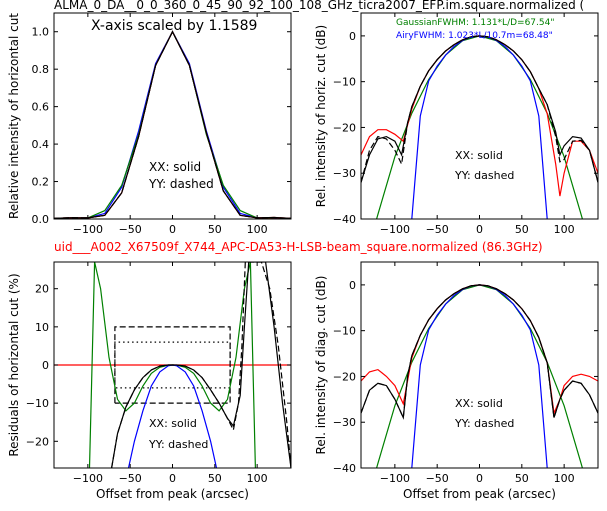  I want to click on y-tick-label: 0.4, so click(41, 144).